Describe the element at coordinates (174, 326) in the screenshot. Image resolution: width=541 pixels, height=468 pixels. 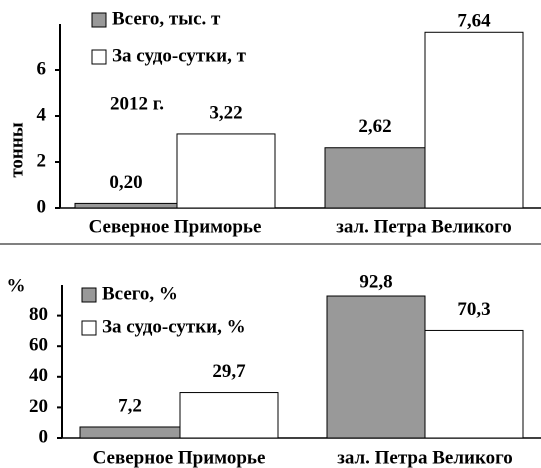
I see `legend-label: За судо-сутки, %` at that location.